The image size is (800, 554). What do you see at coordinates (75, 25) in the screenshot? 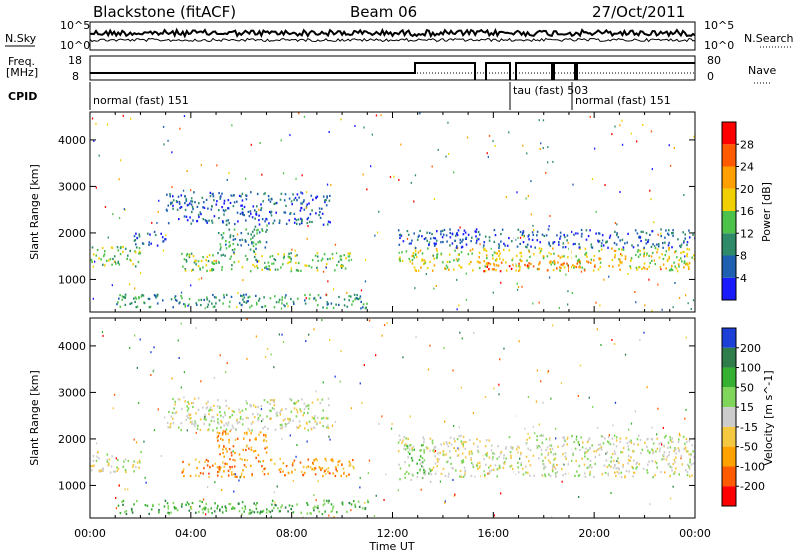
I see `noise-left-tick-top: 10^5` at bounding box center [75, 25].